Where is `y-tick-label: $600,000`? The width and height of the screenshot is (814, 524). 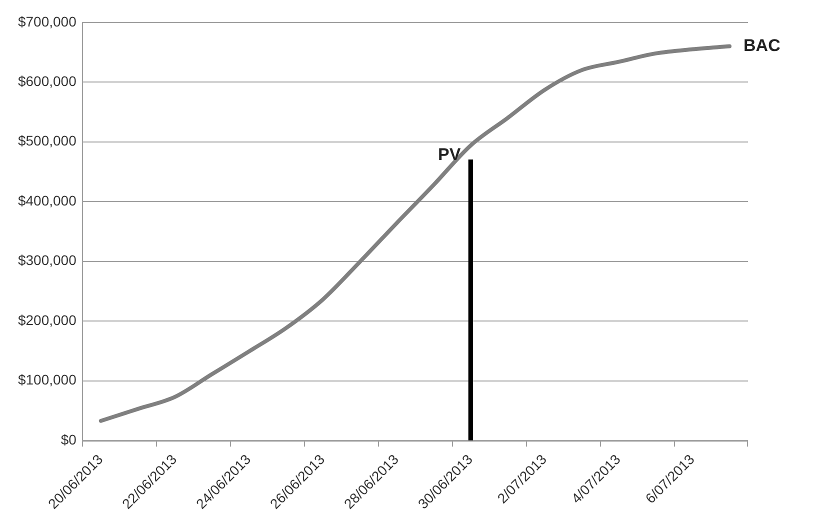 y-tick-label: $600,000 is located at coordinates (47, 81).